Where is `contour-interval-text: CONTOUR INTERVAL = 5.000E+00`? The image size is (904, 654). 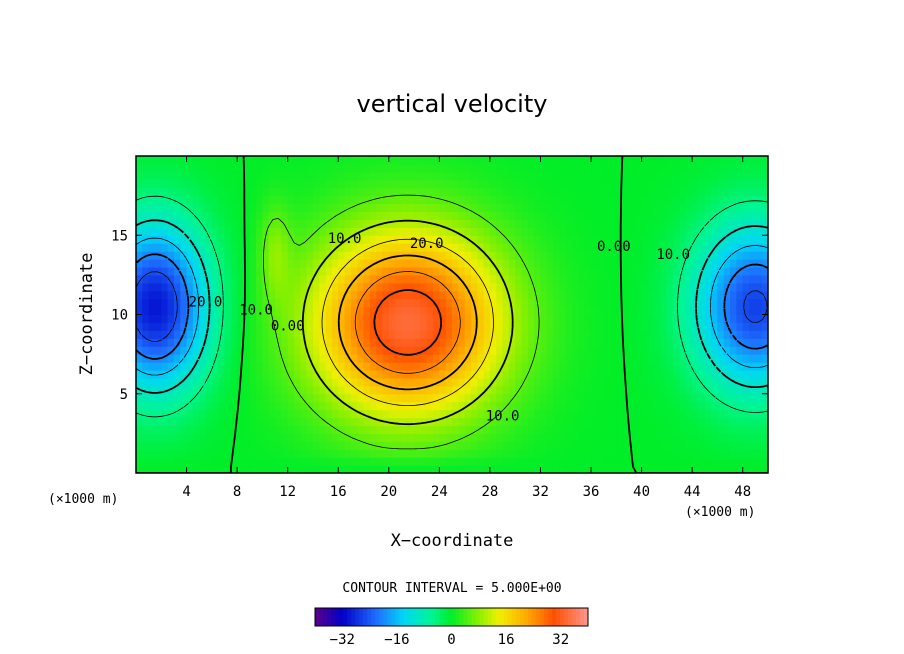 contour-interval-text: CONTOUR INTERVAL = 5.000E+00 is located at coordinates (451, 588).